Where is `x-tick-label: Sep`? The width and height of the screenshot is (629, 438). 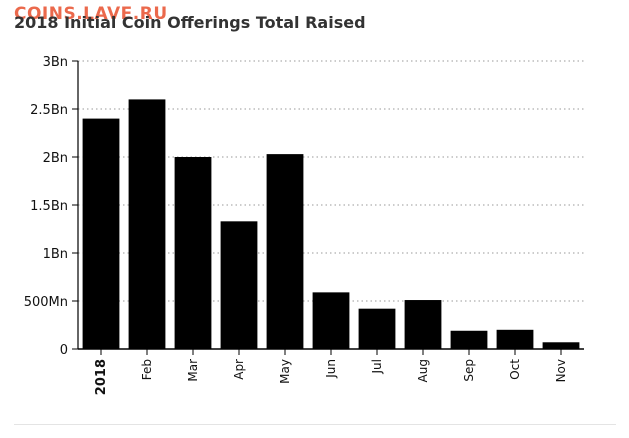
x-tick-label: Sep is located at coordinates (469, 370).